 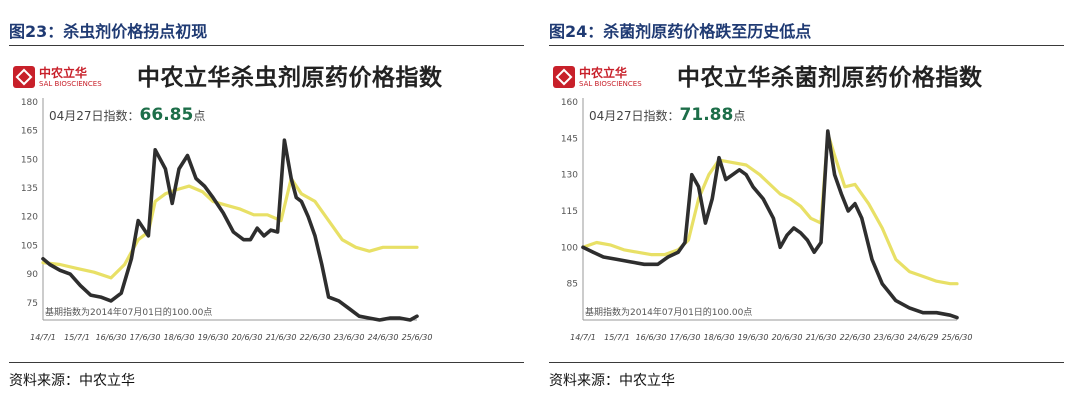 What do you see at coordinates (29, 189) in the screenshot?
I see `y-tick-label: 135` at bounding box center [29, 189].